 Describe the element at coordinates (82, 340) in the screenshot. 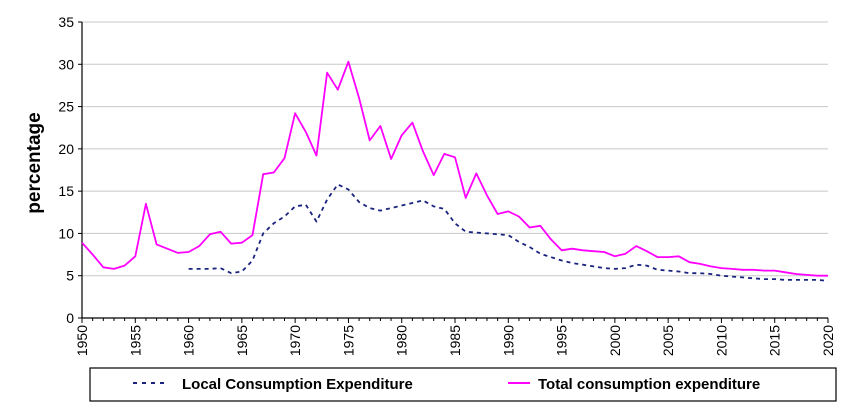

I see `x-tick-label: 1950` at that location.